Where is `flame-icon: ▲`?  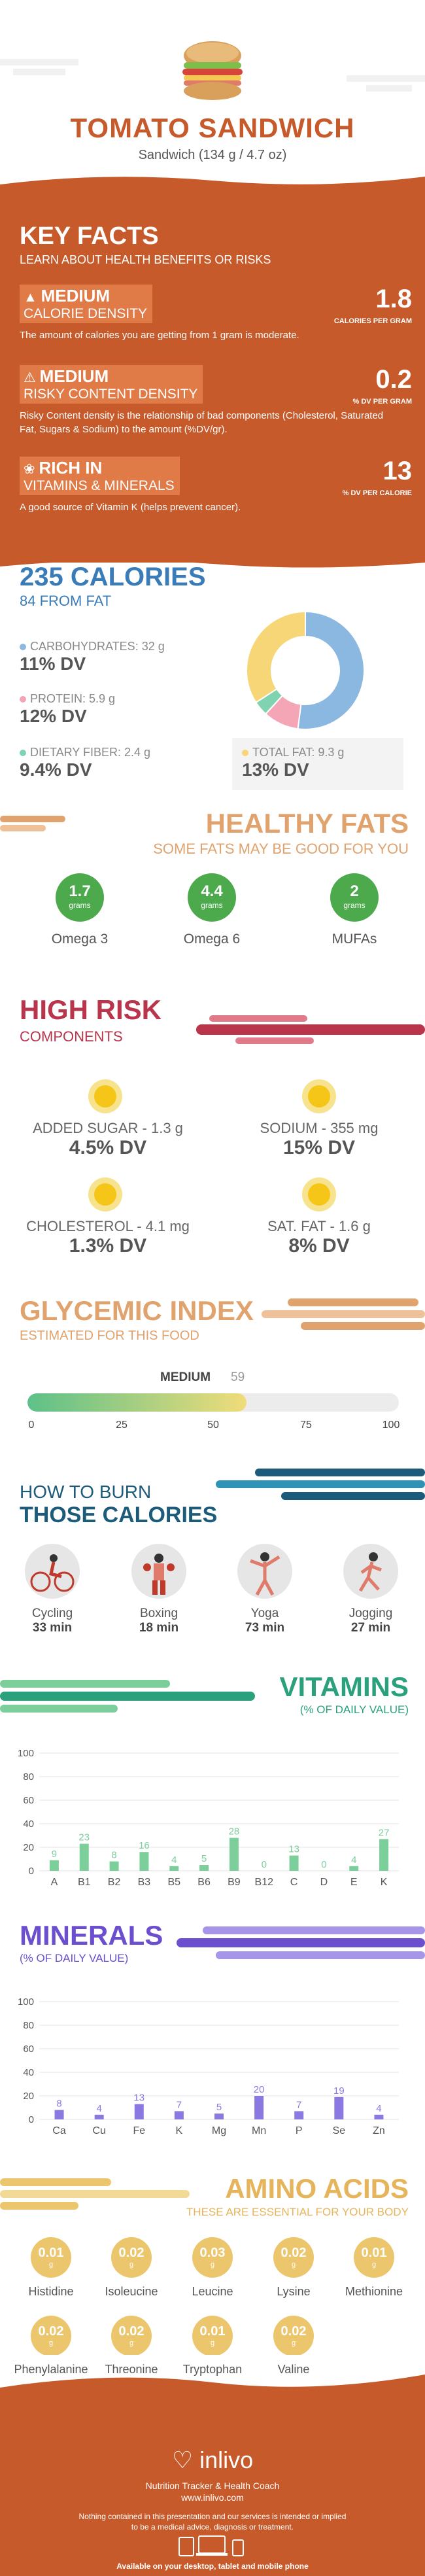 flame-icon: ▲ is located at coordinates (30, 298).